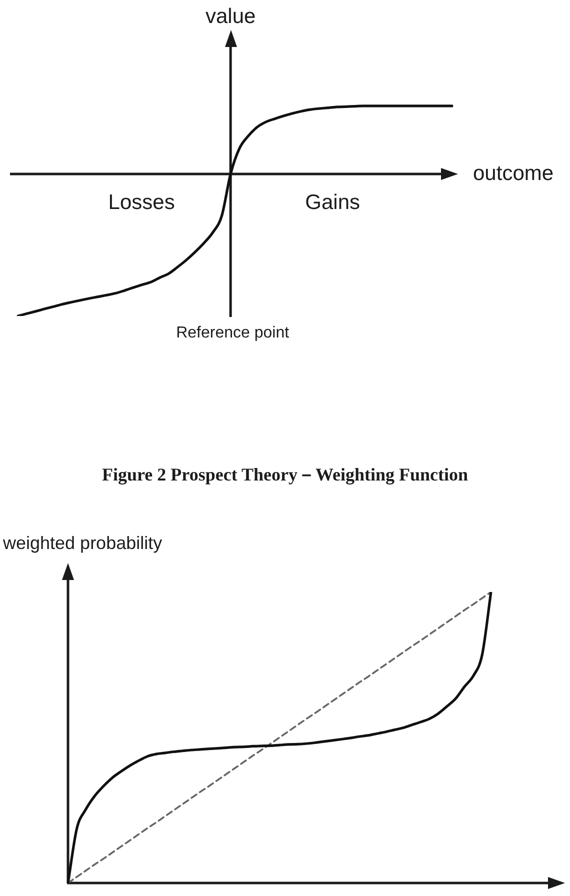 This screenshot has width=570, height=896. Describe the element at coordinates (285, 474) in the screenshot. I see `chart-title: Figure 2 Prospect Theory－Weighting Function` at that location.